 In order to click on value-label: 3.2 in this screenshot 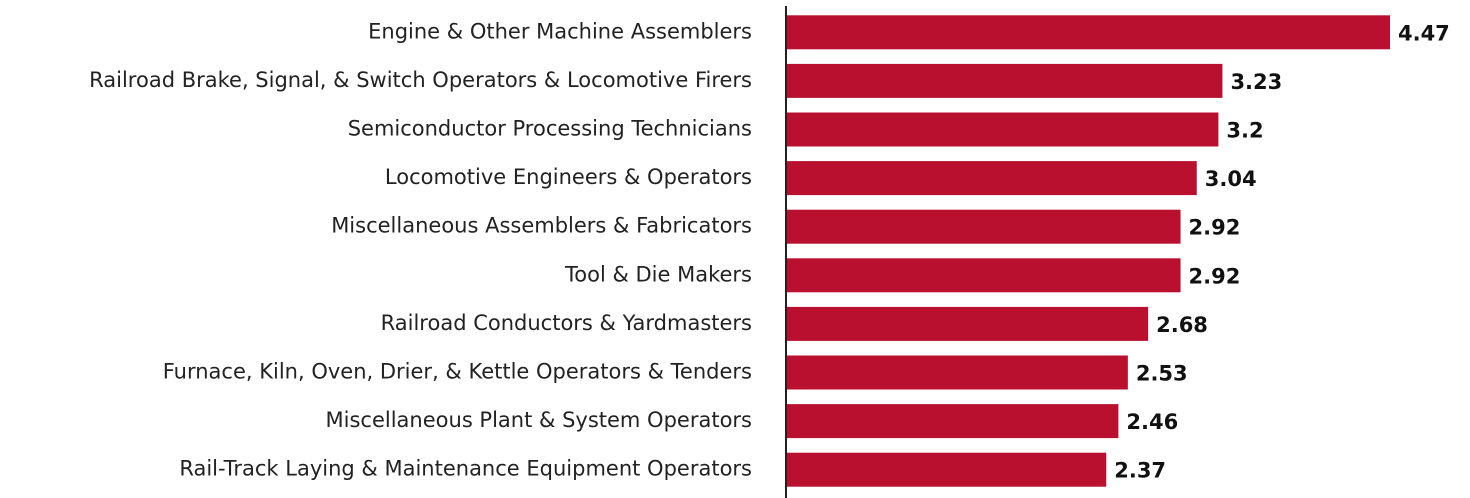, I will do `click(1244, 131)`.